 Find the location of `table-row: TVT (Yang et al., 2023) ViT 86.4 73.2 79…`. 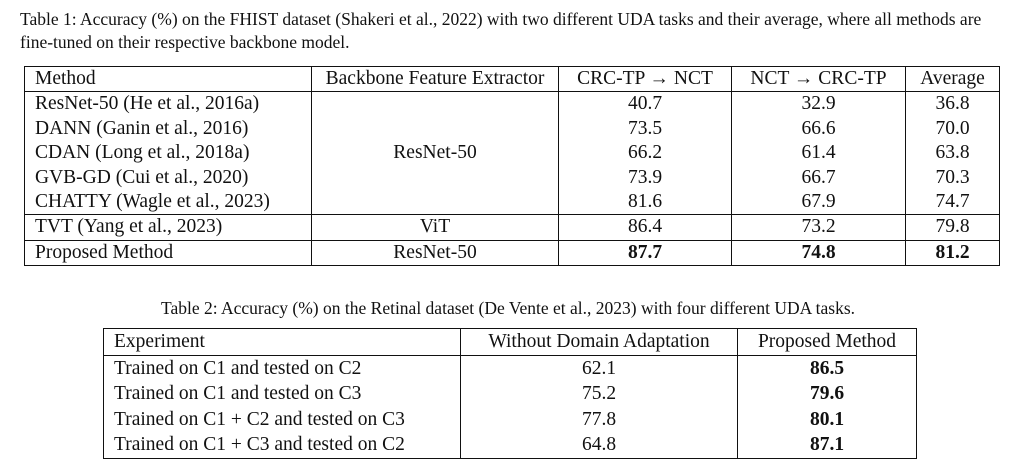

table-row: TVT (Yang et al., 2023) ViT 86.4 73.2 79… is located at coordinates (512, 227).